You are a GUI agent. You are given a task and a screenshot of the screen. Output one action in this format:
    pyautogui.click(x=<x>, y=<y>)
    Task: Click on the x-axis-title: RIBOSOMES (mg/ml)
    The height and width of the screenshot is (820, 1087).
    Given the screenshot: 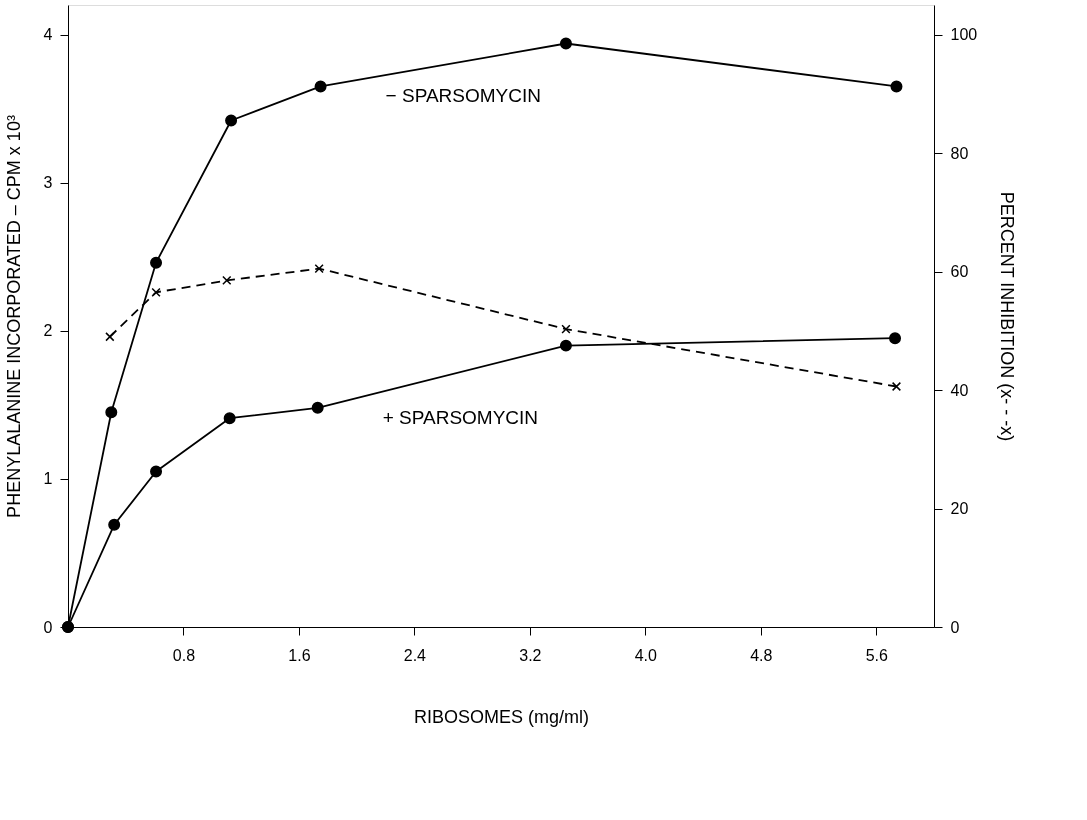 What is the action you would take?
    pyautogui.click(x=501, y=716)
    